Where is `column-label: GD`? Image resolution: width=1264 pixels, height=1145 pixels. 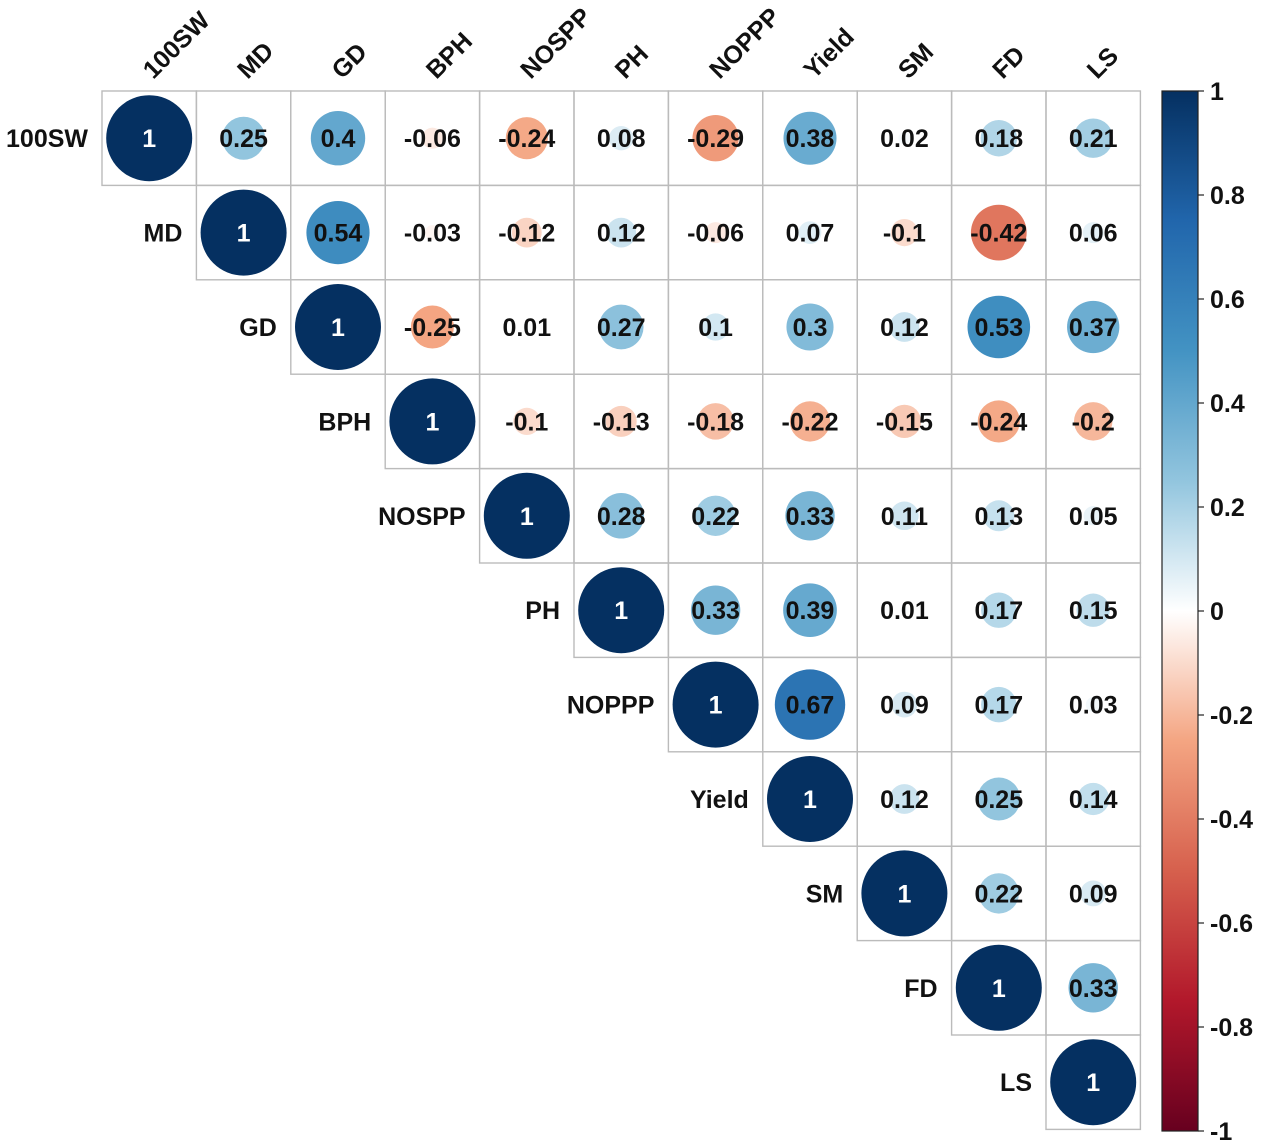
column-label: GD is located at coordinates (349, 61).